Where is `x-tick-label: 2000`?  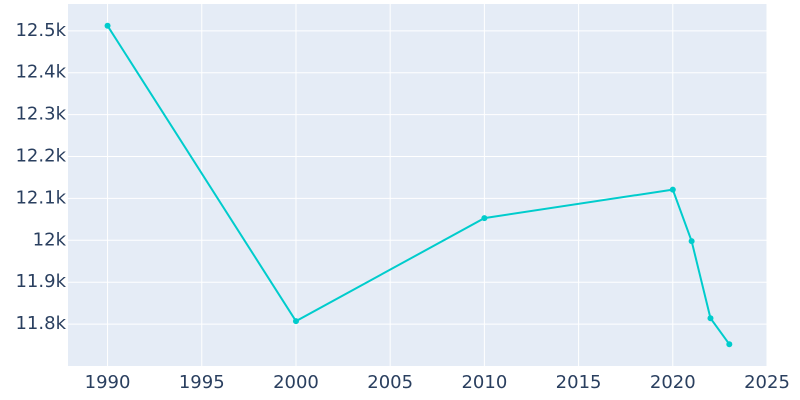
x-tick-label: 2000 is located at coordinates (296, 382).